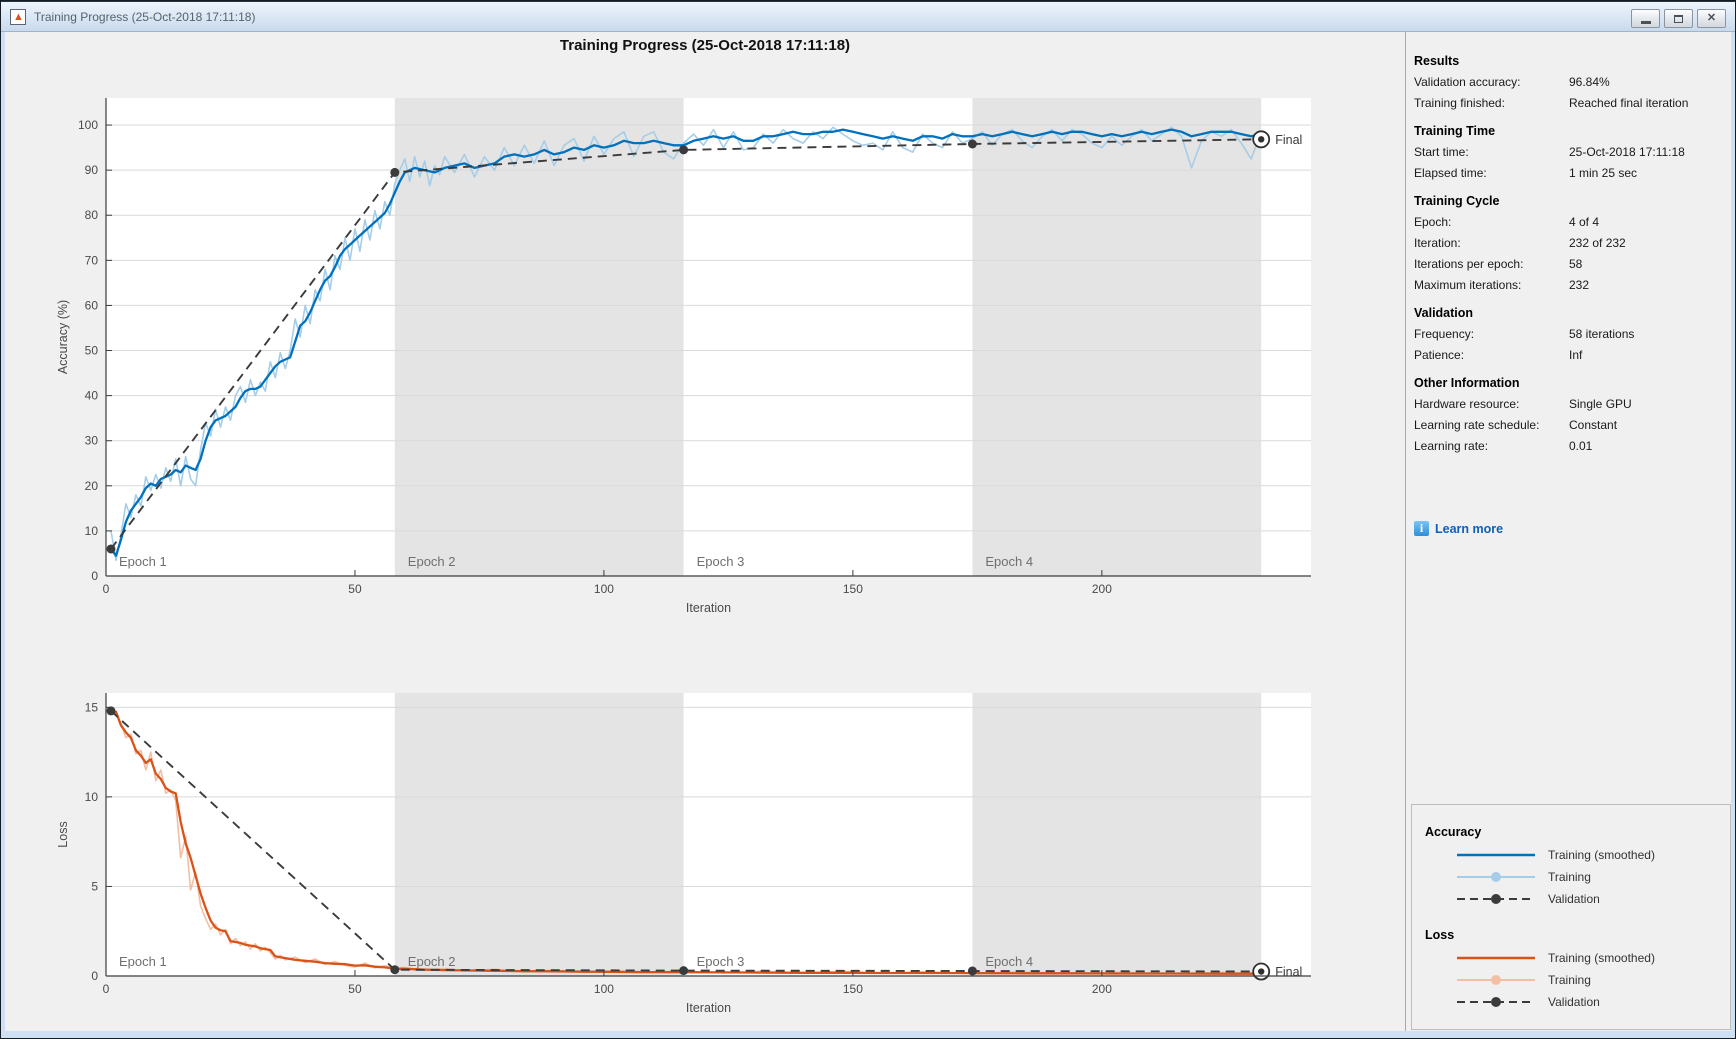 The image size is (1736, 1039). I want to click on info-label: Elapsed time:, so click(1450, 172).